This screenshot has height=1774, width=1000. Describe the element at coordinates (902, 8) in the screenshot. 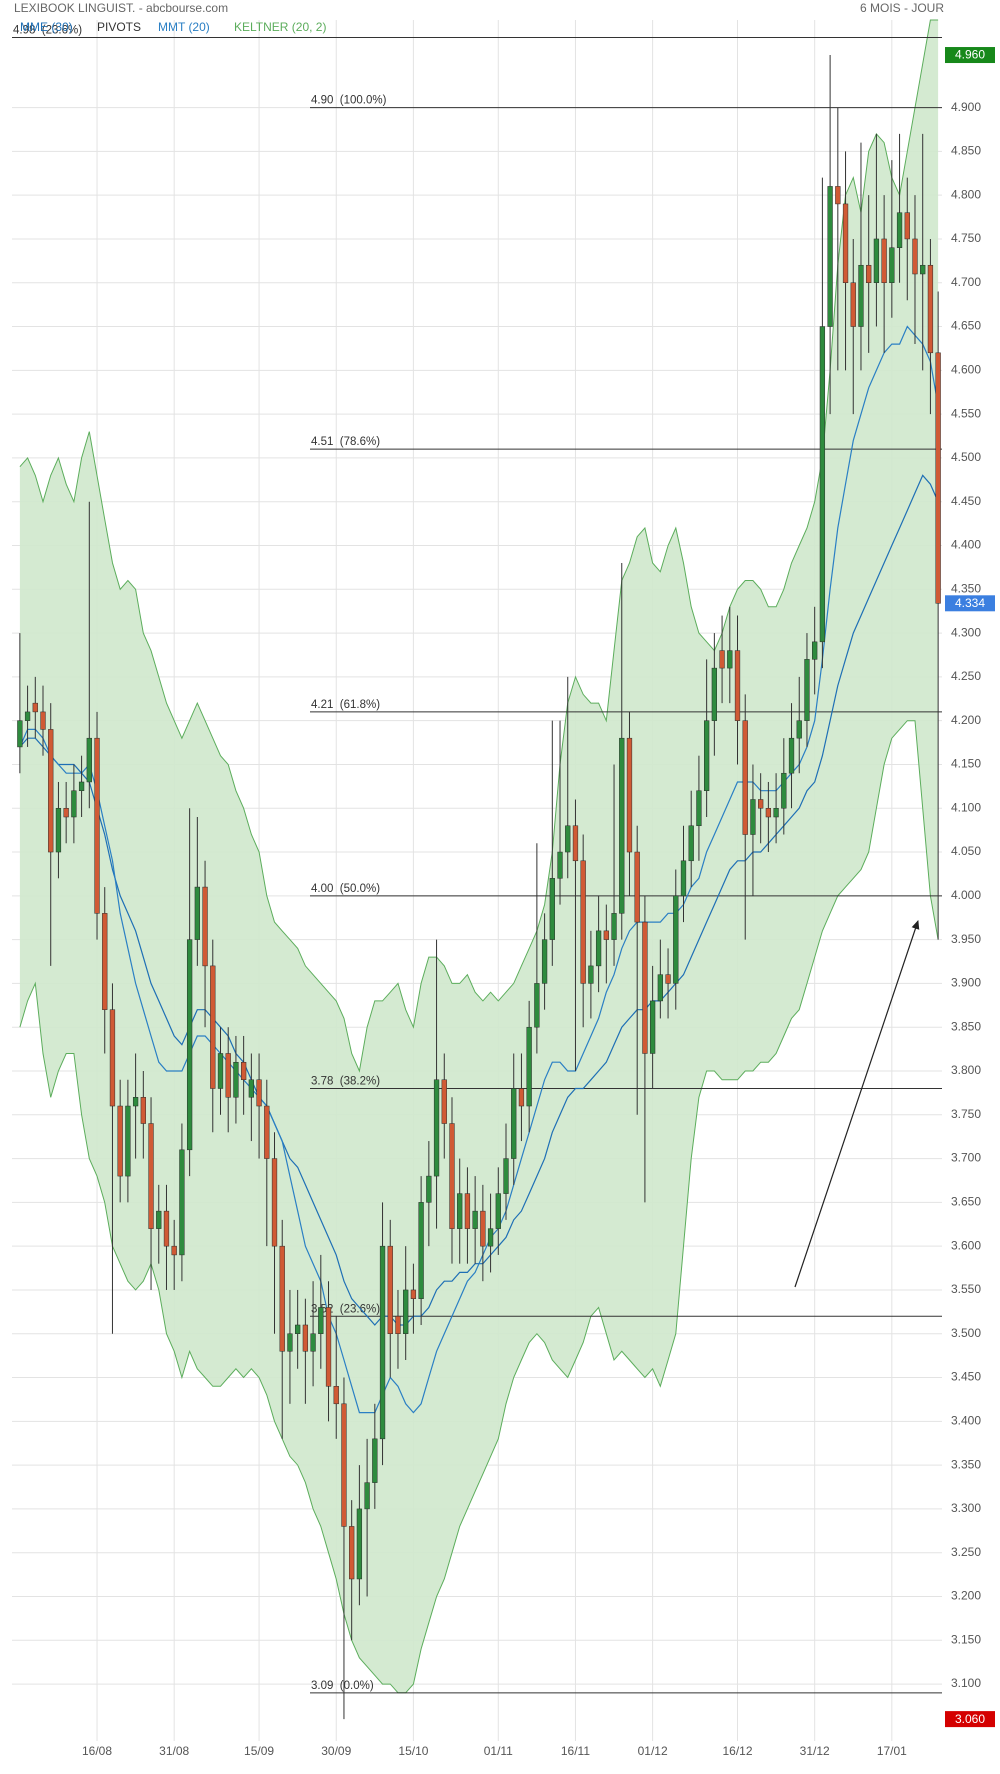

I see `chart-period: 6 MOIS - JOUR` at that location.